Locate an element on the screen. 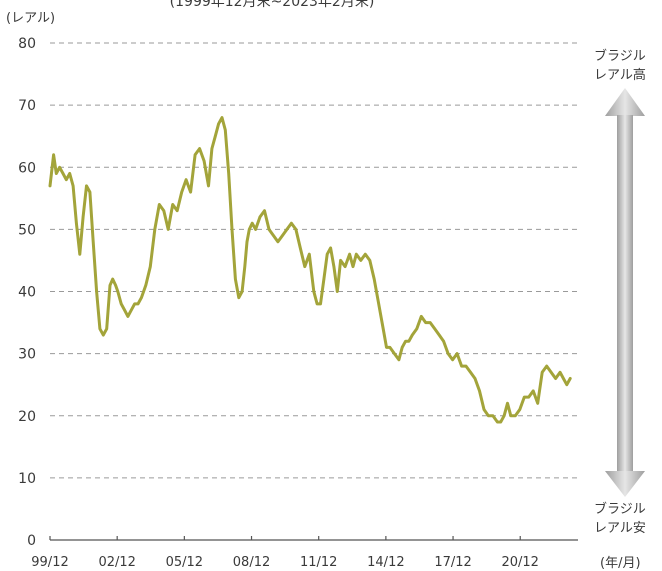  arrow-shaft is located at coordinates (625, 293).